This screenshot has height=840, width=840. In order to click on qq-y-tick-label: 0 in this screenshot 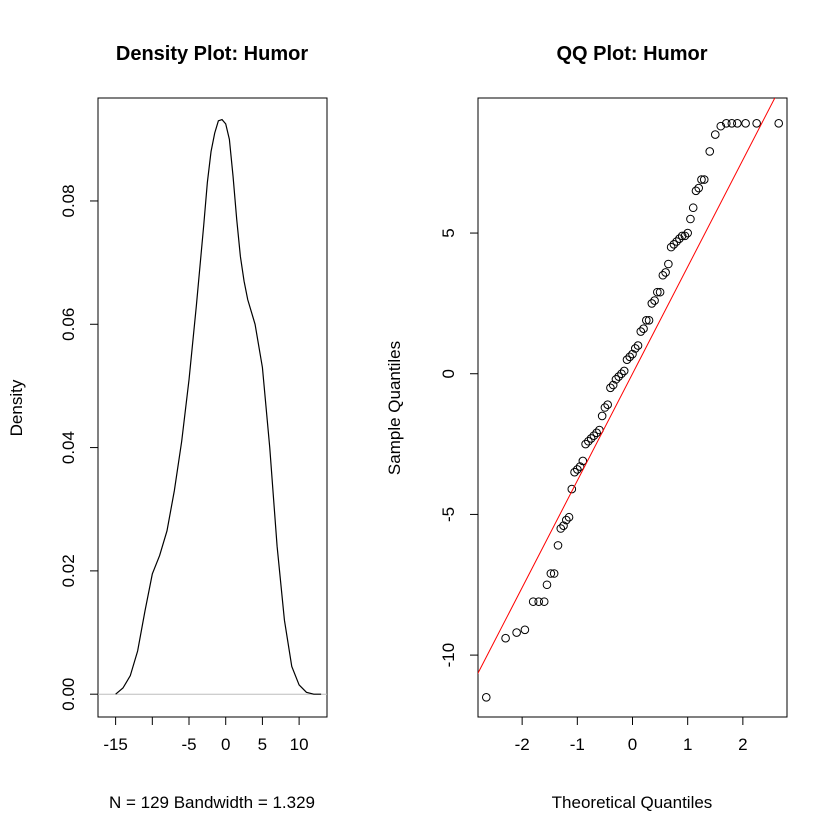, I will do `click(448, 373)`.